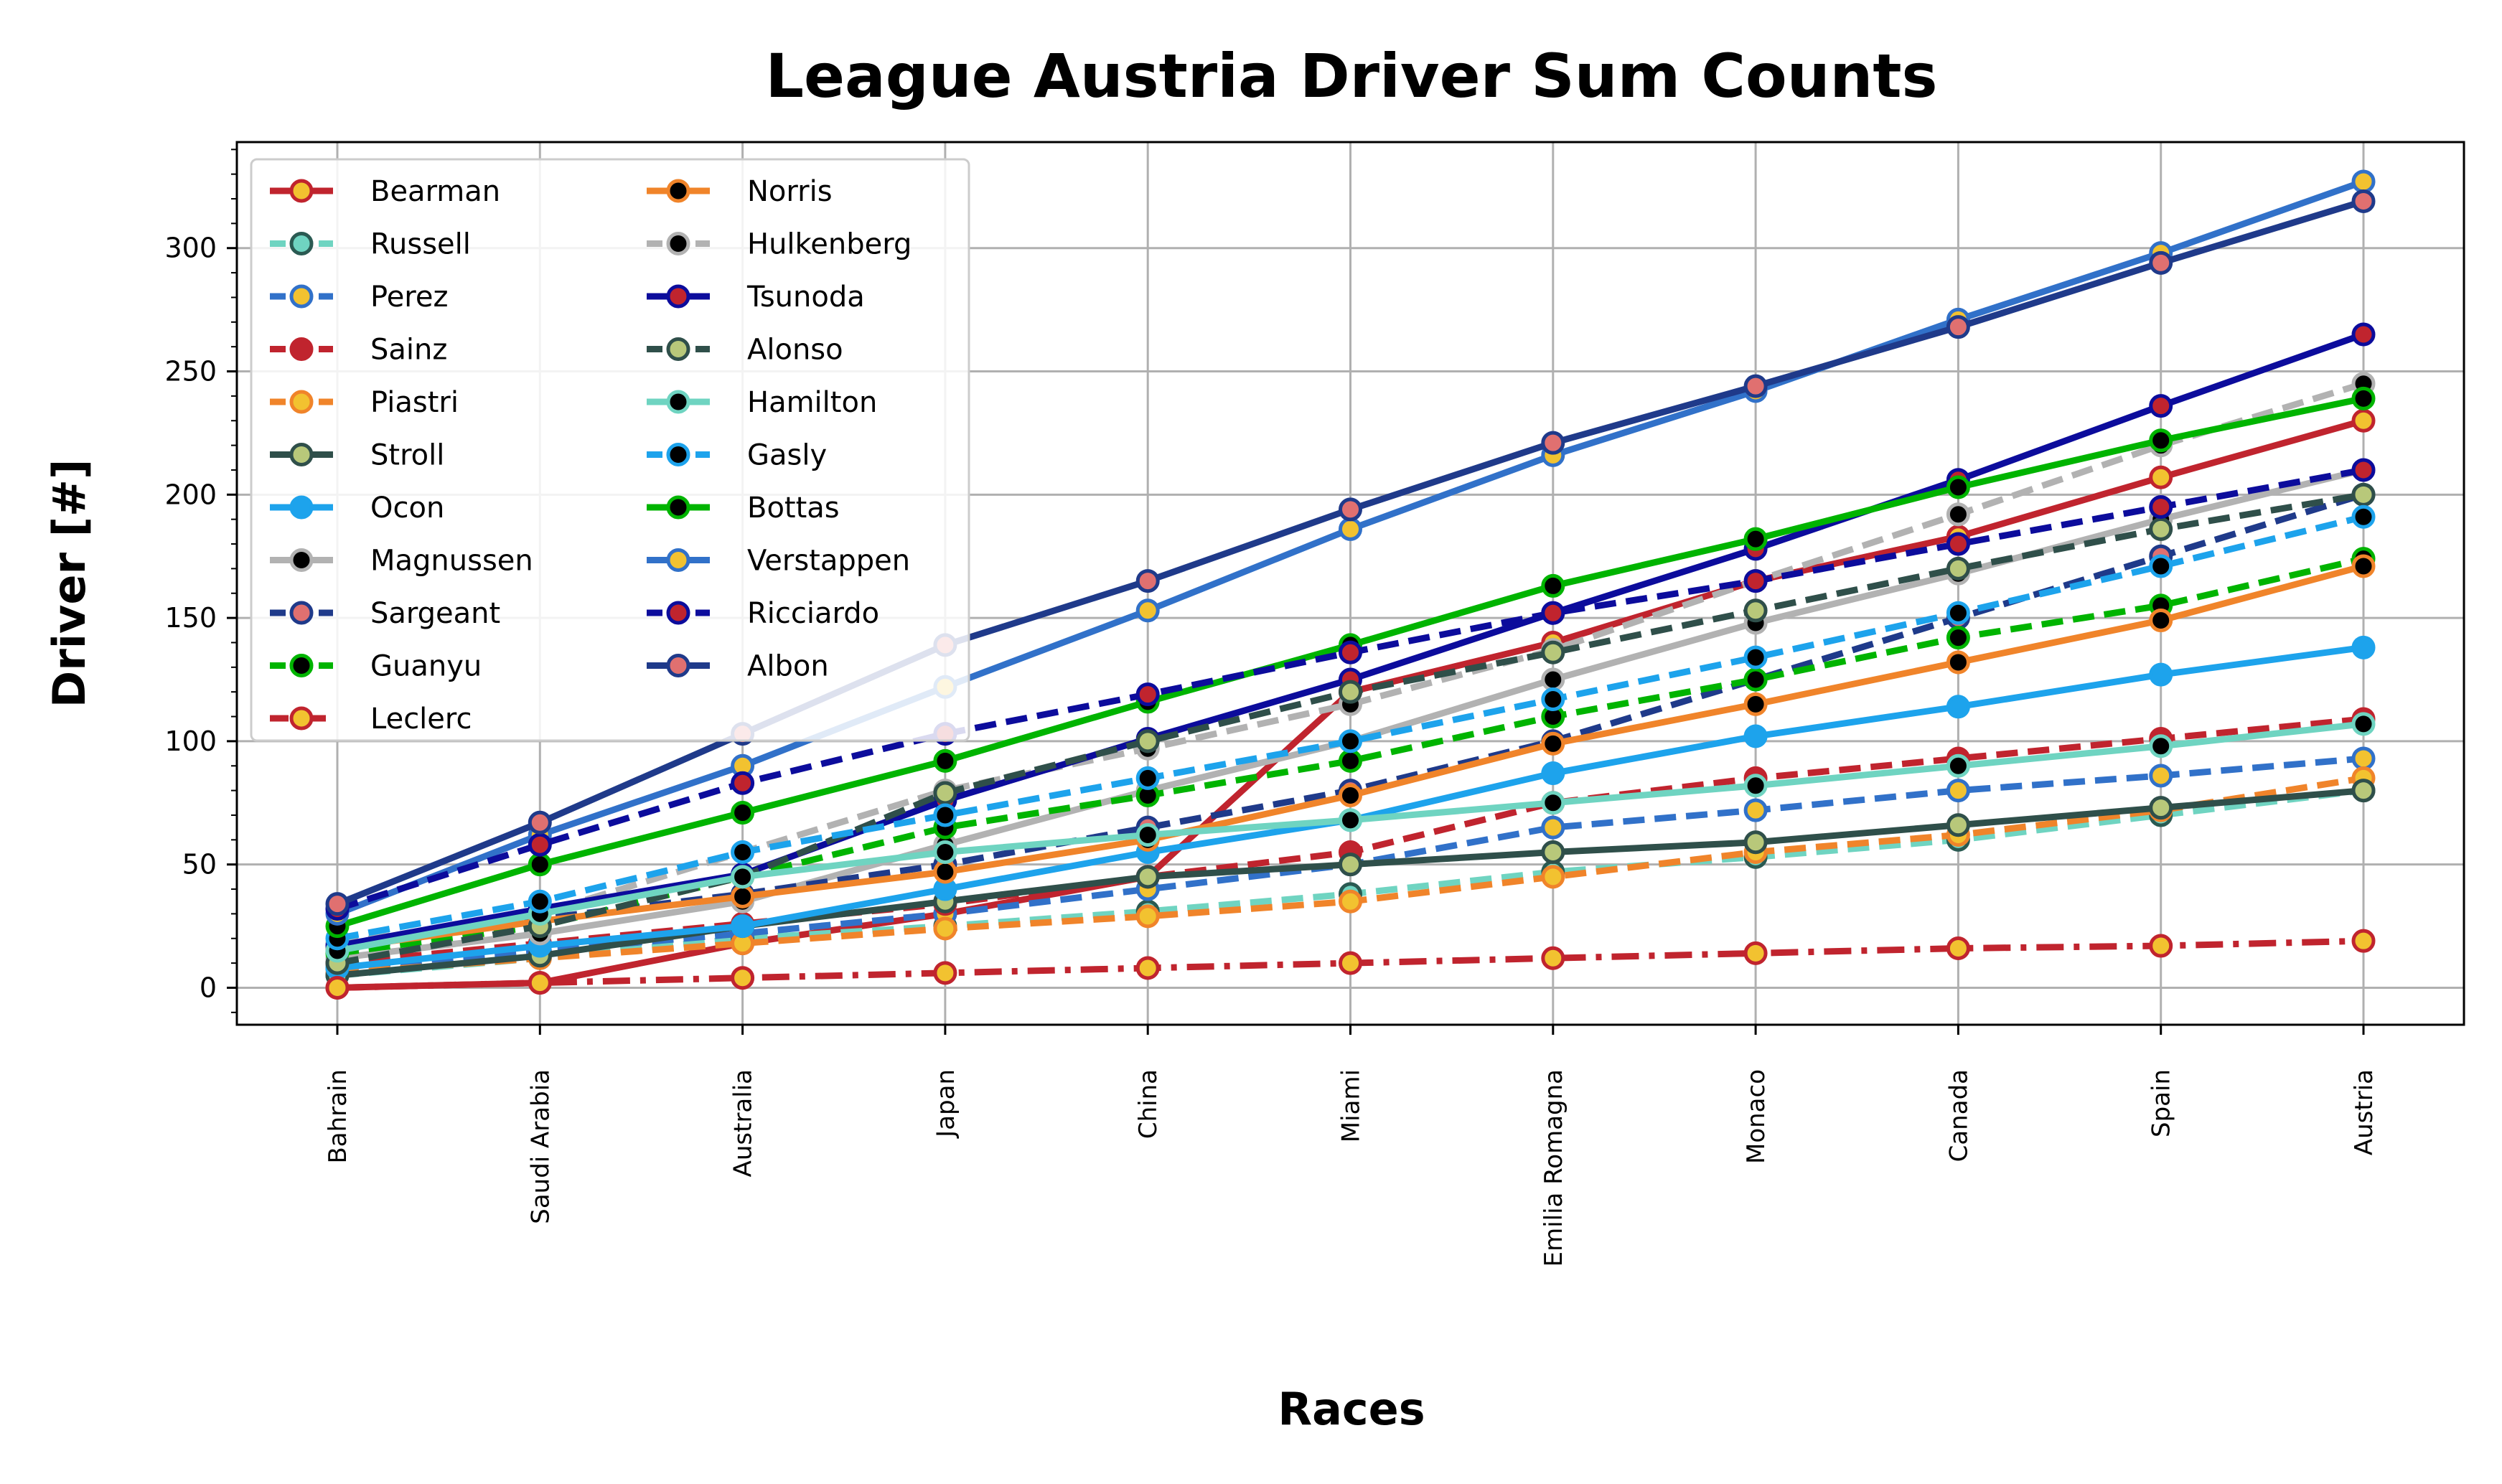  Describe the element at coordinates (190, 495) in the screenshot. I see `y-tick-label: 200` at that location.